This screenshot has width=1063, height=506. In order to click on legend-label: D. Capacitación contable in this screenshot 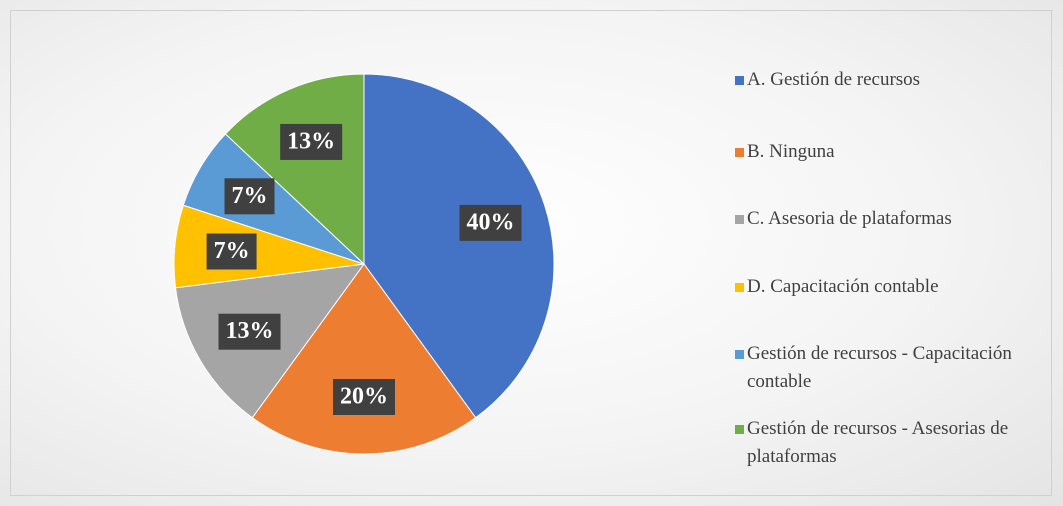, I will do `click(843, 286)`.